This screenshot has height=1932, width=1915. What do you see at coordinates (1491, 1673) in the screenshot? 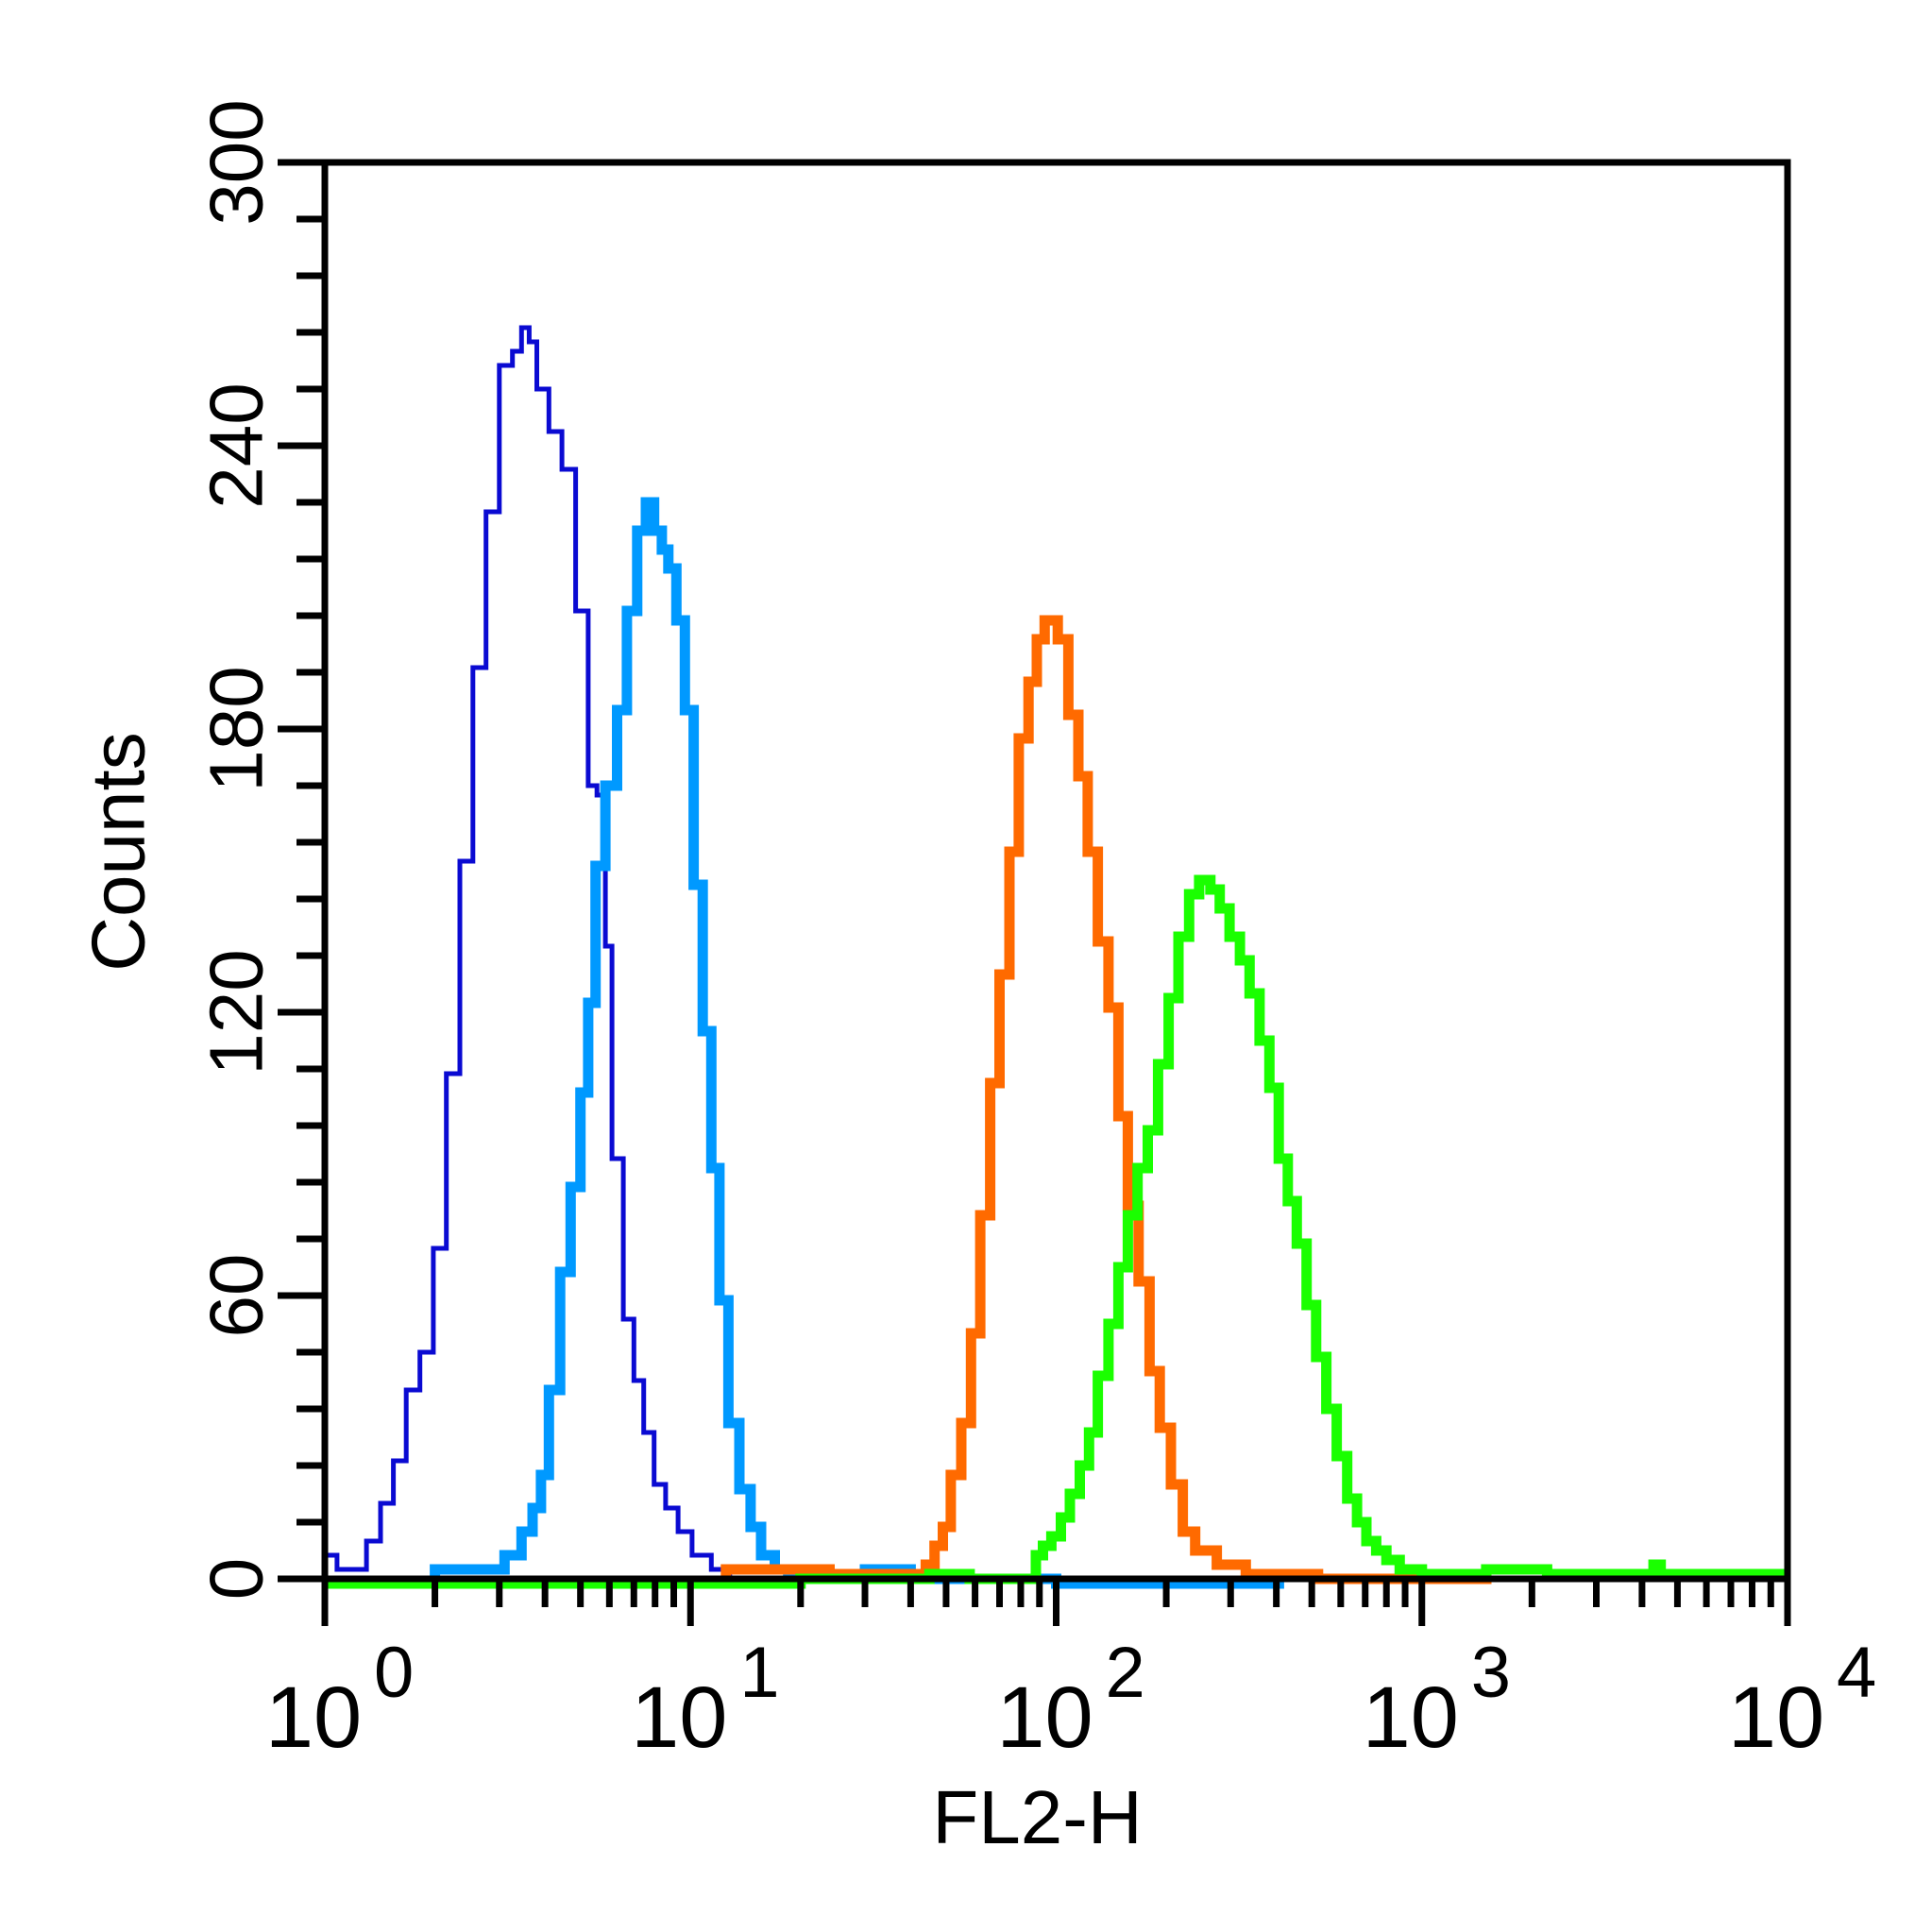
I see `x-tick-label-exponent: 3` at bounding box center [1491, 1673].